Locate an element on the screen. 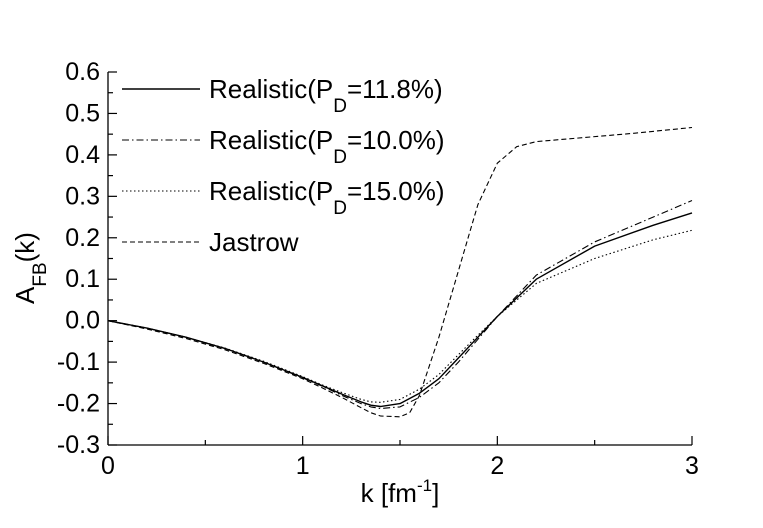 The width and height of the screenshot is (763, 528). y-tick-label: 0.3 is located at coordinates (82, 196).